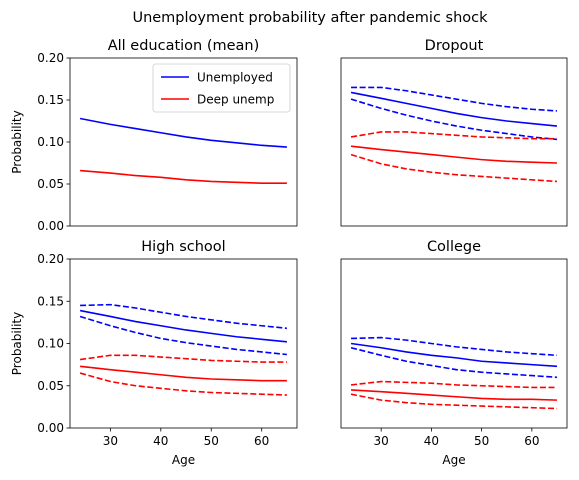 This screenshot has height=480, width=579. I want to click on legend-label: Deep unemp, so click(235, 100).